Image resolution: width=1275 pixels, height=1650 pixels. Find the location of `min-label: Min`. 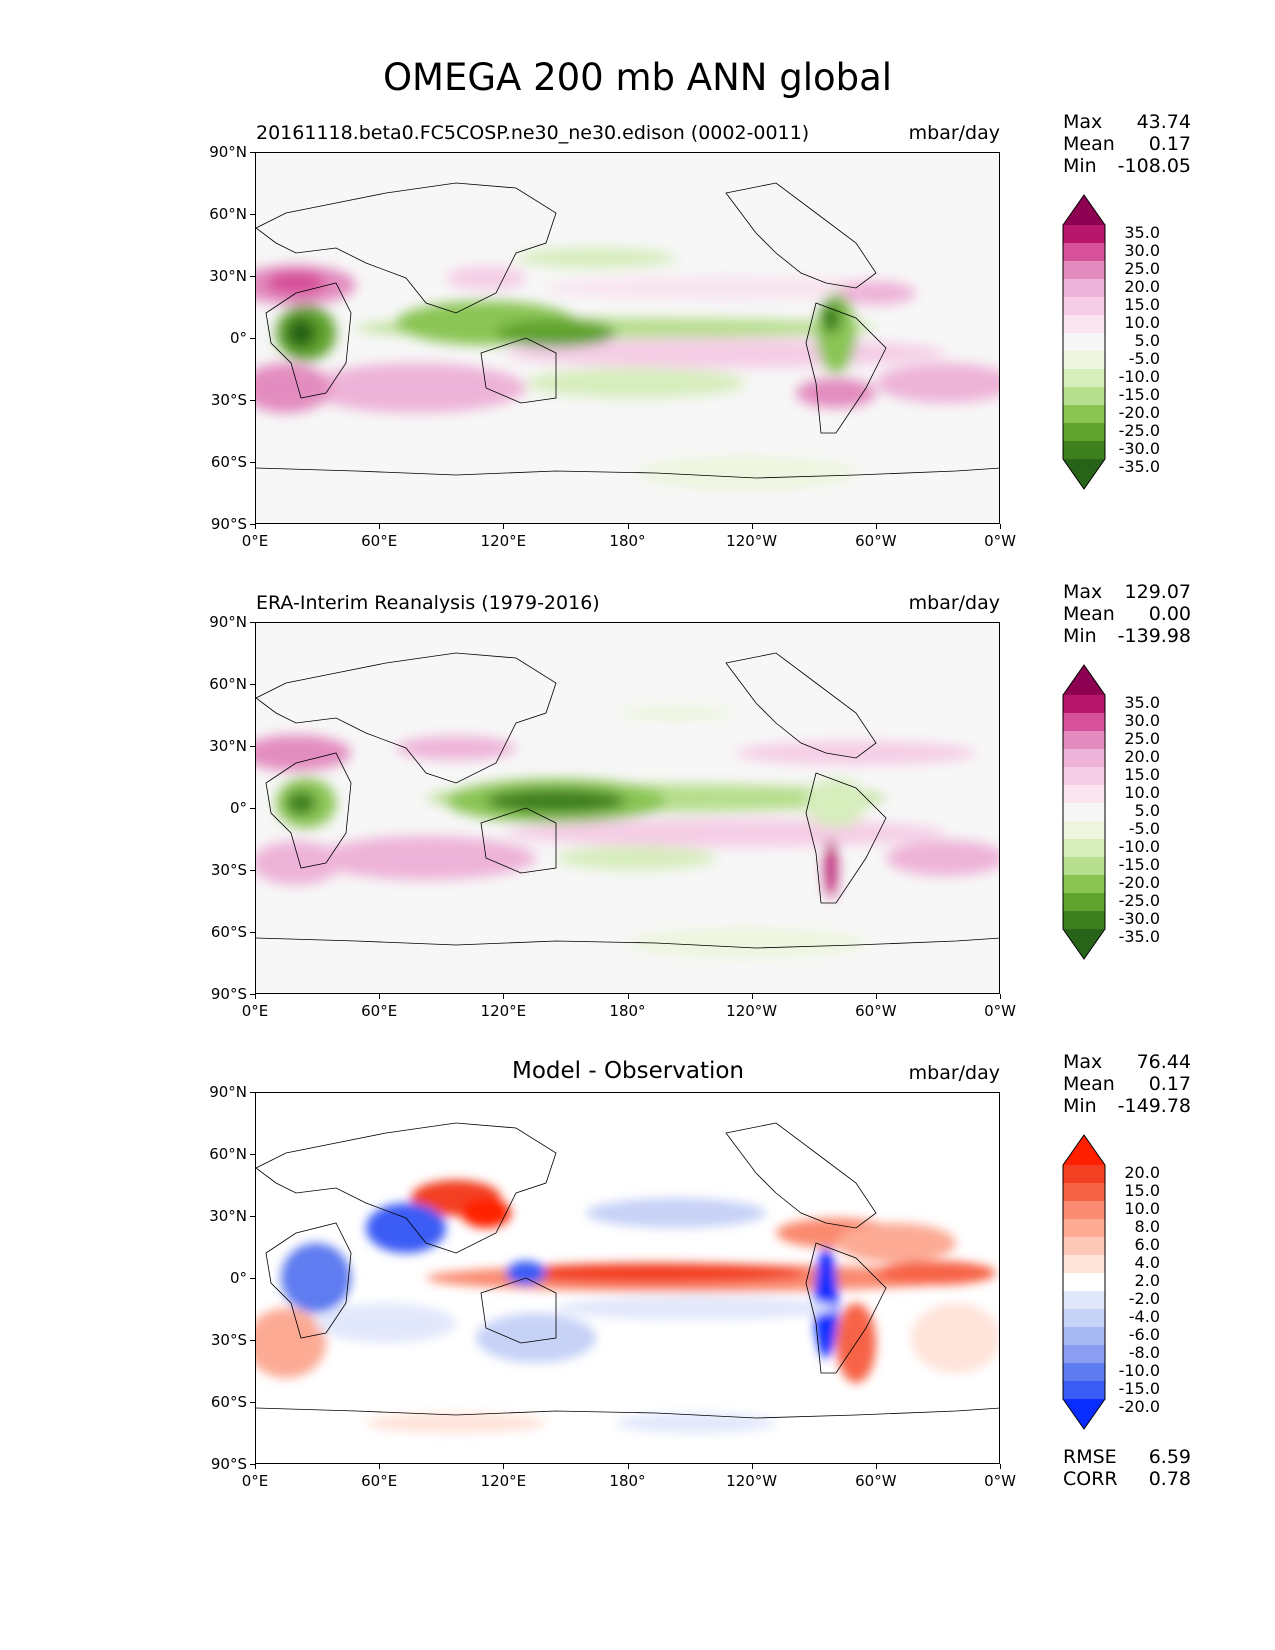

min-label: Min is located at coordinates (1080, 166).